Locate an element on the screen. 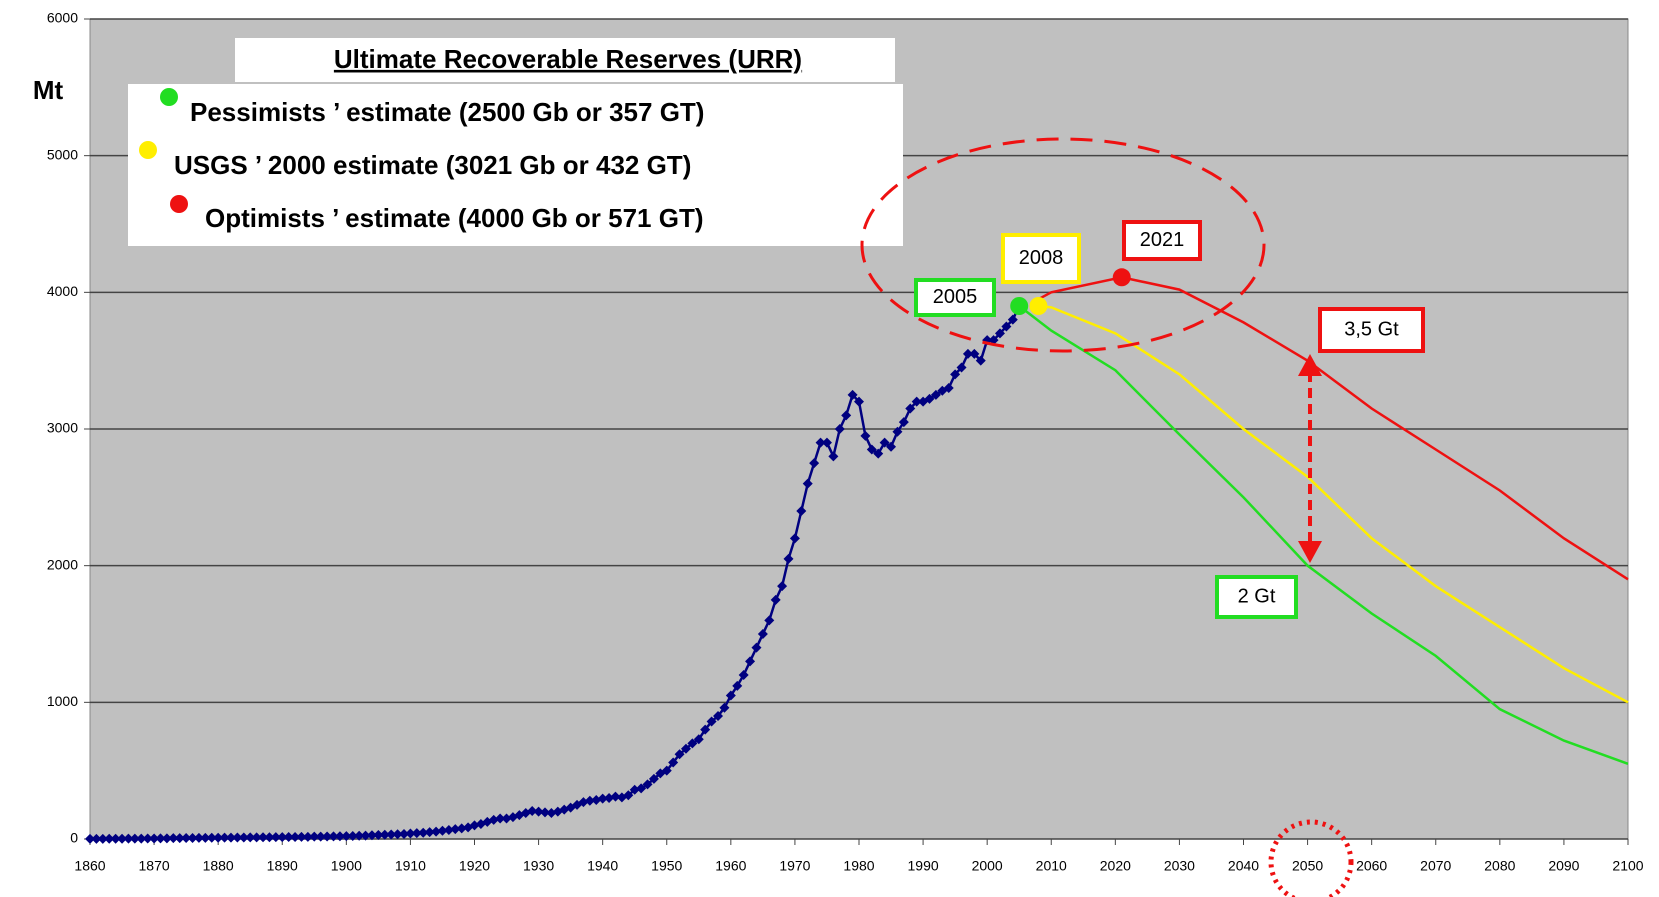 The width and height of the screenshot is (1659, 897). annotation-text: 2005 is located at coordinates (955, 297).